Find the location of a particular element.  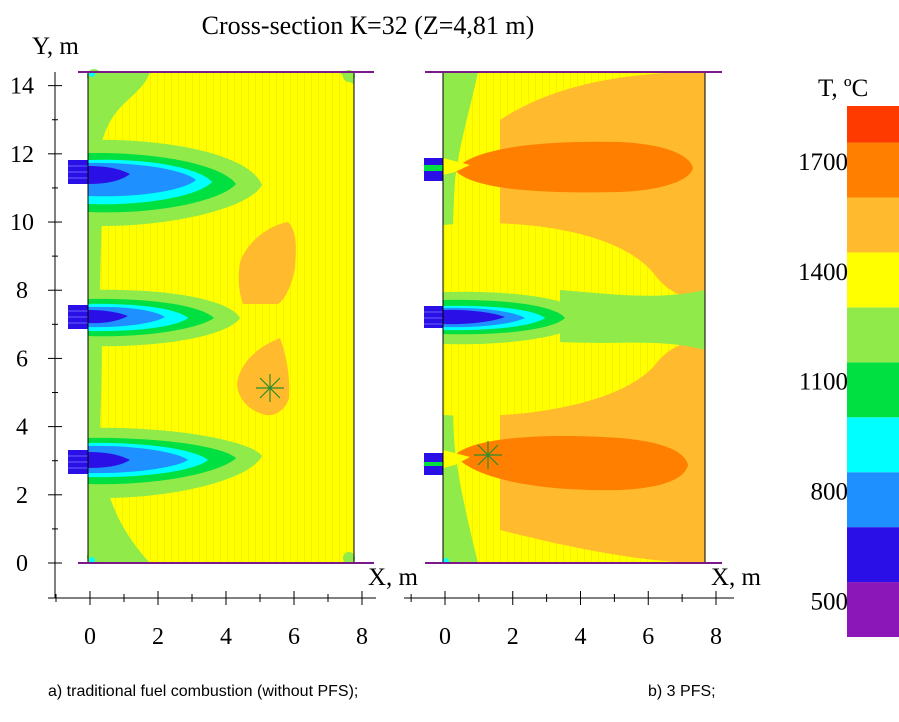

panel-b-marker is located at coordinates (488, 455).